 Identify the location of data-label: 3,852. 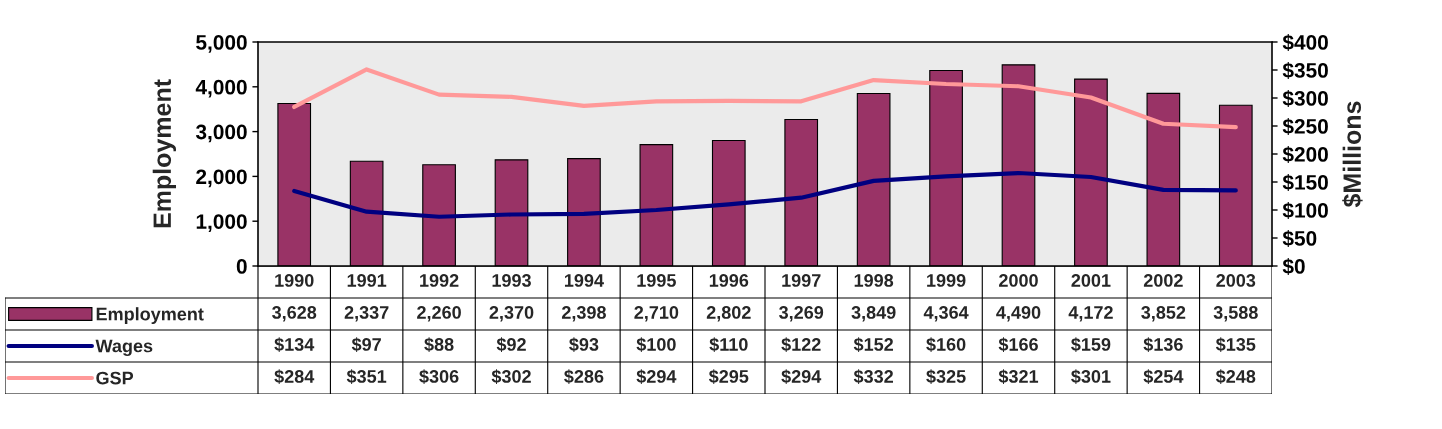
(1163, 314).